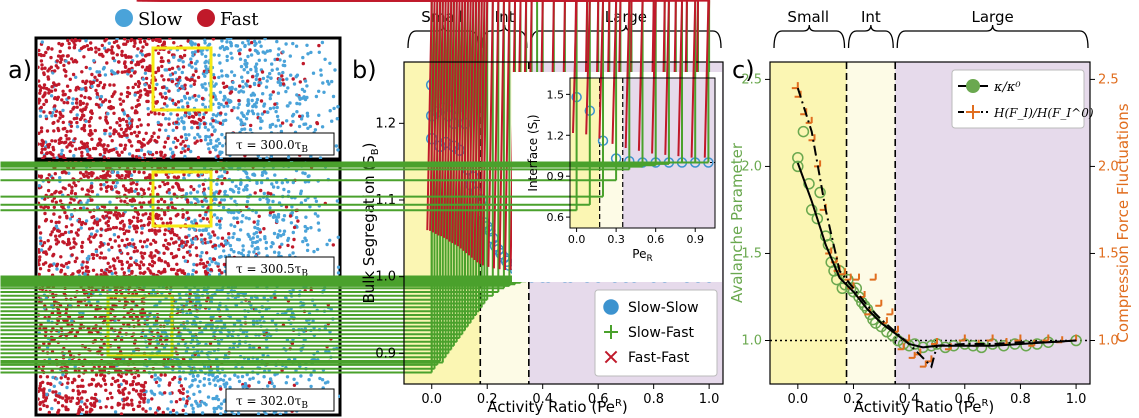  What do you see at coordinates (556, 176) in the screenshot?
I see `inset-y-tick-label: 0.9` at bounding box center [556, 176].